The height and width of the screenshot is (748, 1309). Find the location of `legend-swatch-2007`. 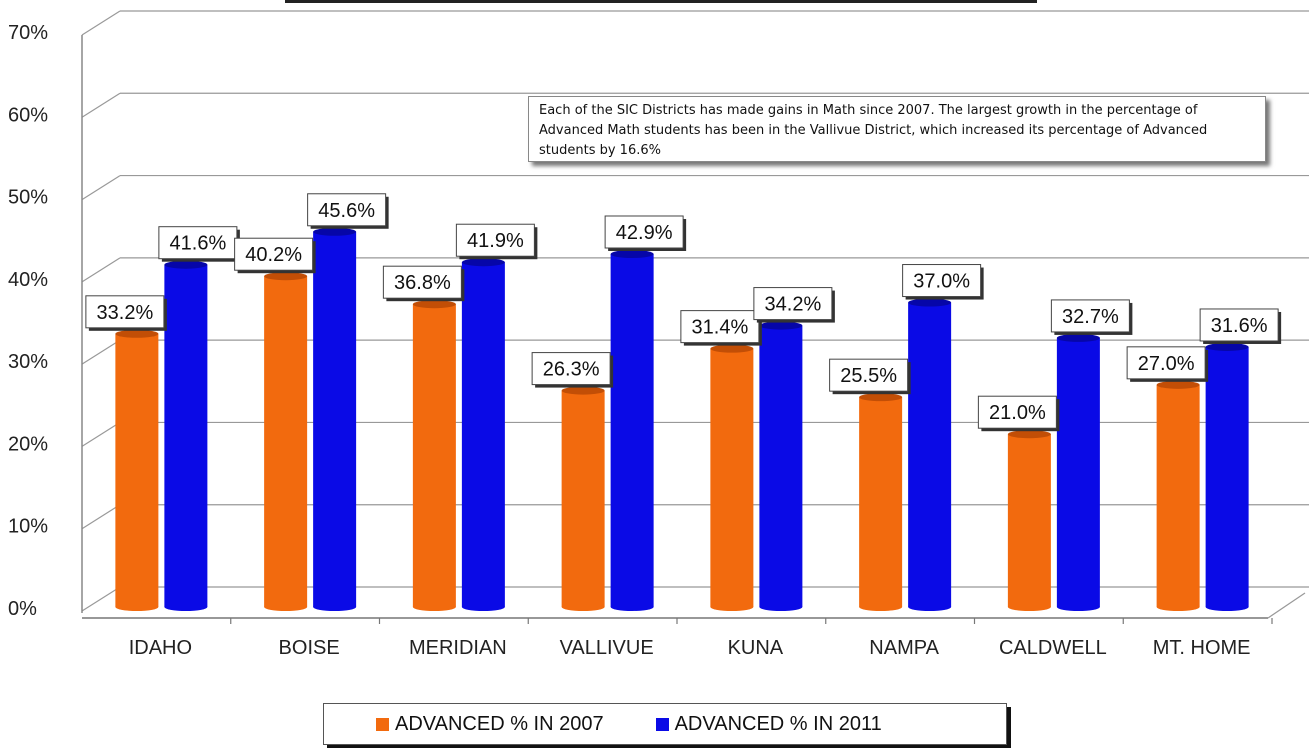

legend-swatch-2007 is located at coordinates (382, 724).